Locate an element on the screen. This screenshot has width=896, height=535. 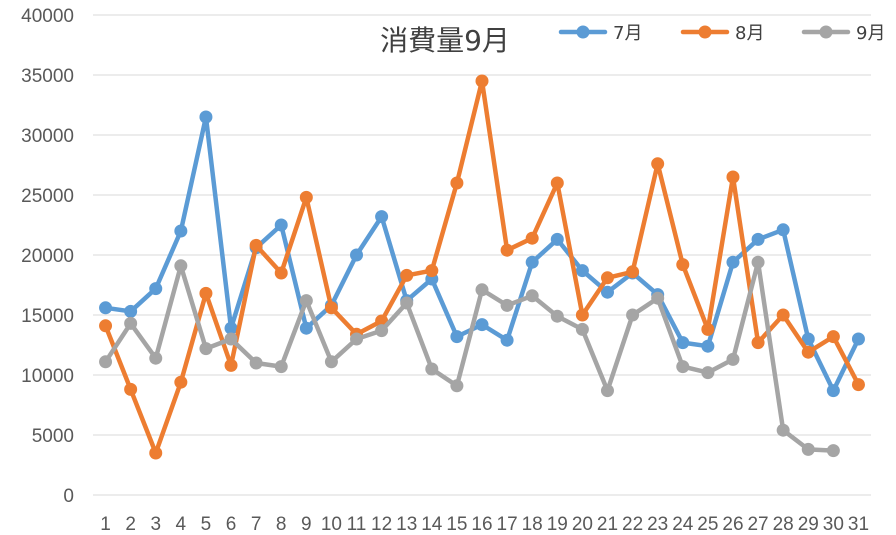
y-tick-label: 35000 is located at coordinates (47, 76).